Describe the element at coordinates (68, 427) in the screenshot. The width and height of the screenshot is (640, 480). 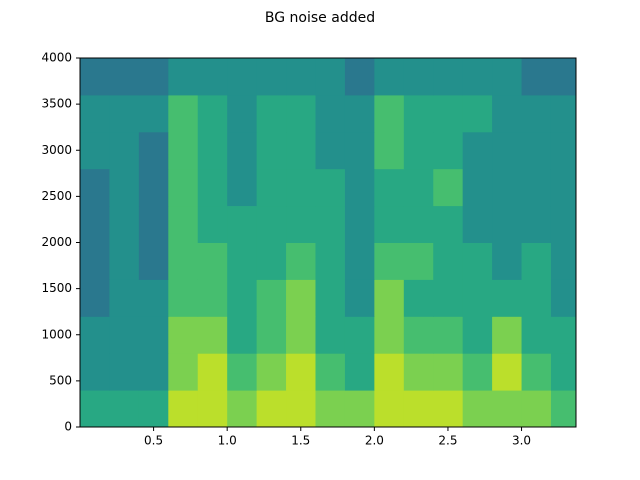
I see `y-tick-label: 0` at that location.